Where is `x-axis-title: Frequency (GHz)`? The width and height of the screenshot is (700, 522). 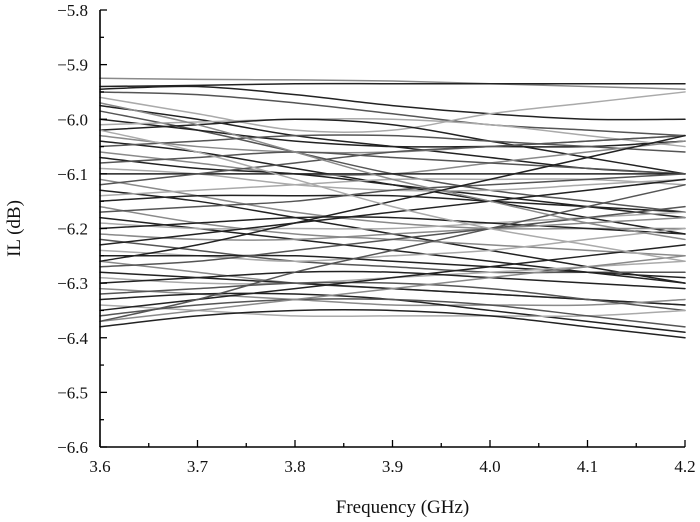
x-axis-title: Frequency (GHz) is located at coordinates (402, 507).